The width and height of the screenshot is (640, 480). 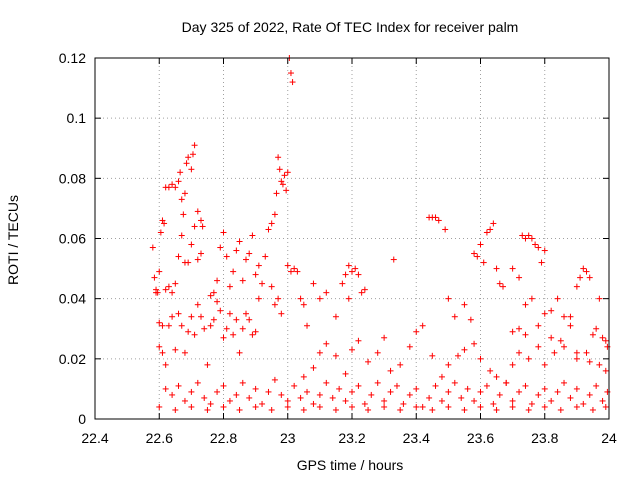 What do you see at coordinates (223, 438) in the screenshot?
I see `x-tick-label: 22.8` at bounding box center [223, 438].